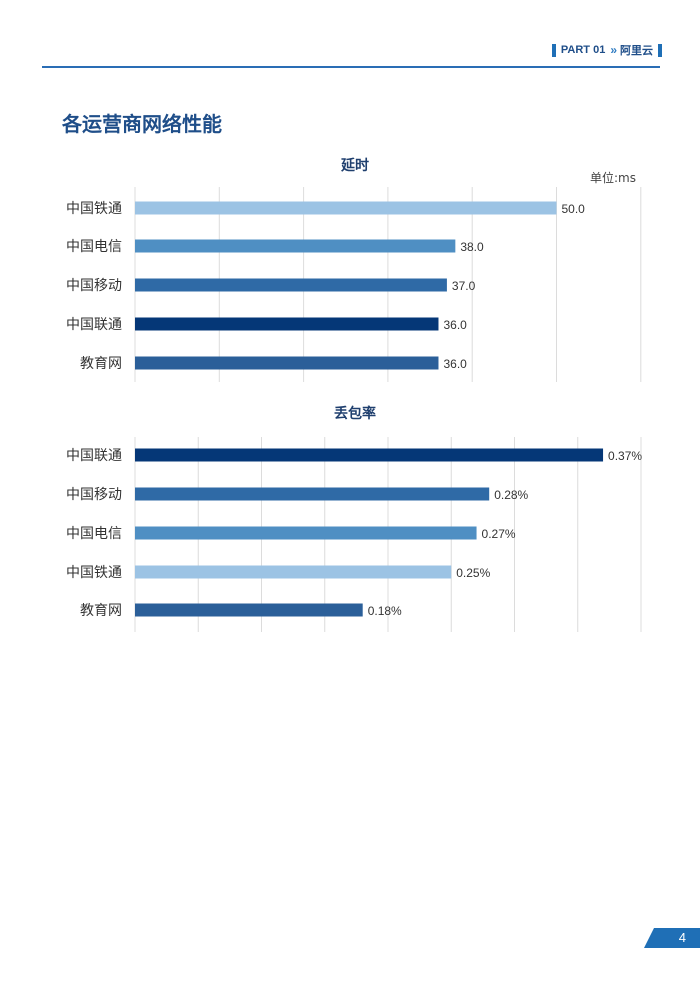  Describe the element at coordinates (355, 413) in the screenshot. I see `chart2-title: 丢包率` at that location.